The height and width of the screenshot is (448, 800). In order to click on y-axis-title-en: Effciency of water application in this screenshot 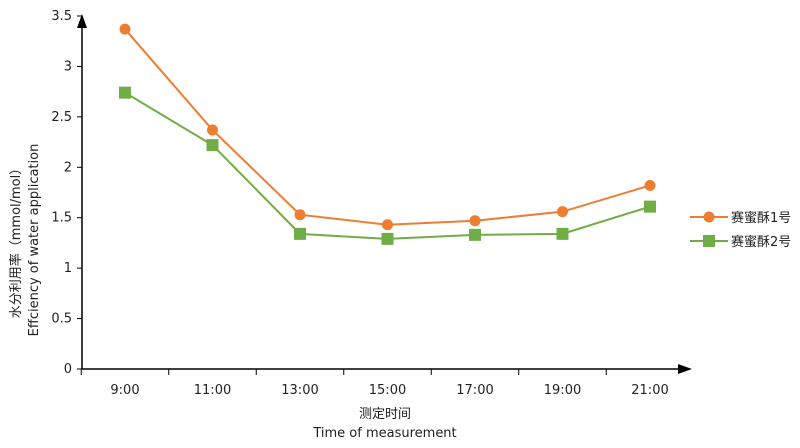, I will do `click(34, 240)`.